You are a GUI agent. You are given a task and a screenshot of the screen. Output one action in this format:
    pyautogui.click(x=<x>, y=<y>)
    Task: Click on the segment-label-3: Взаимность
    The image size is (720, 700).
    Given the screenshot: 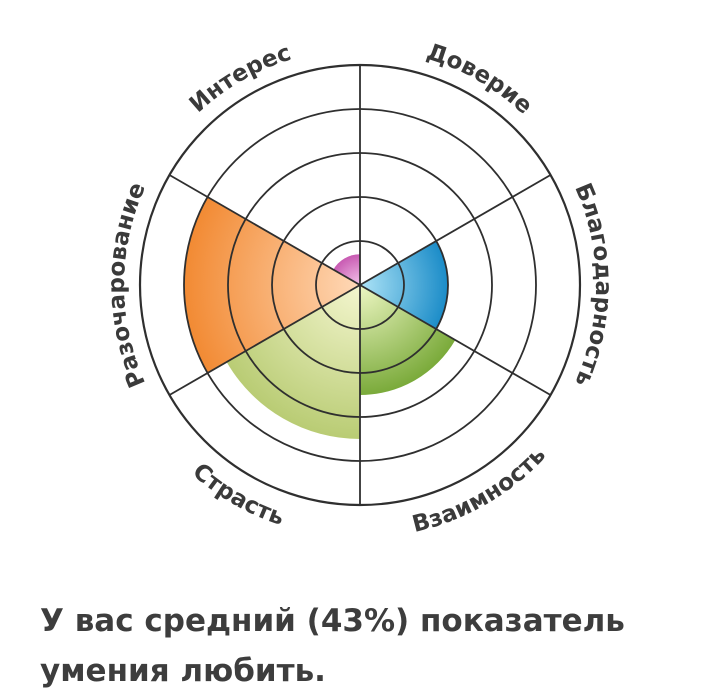 What is the action you would take?
    pyautogui.click(x=480, y=490)
    